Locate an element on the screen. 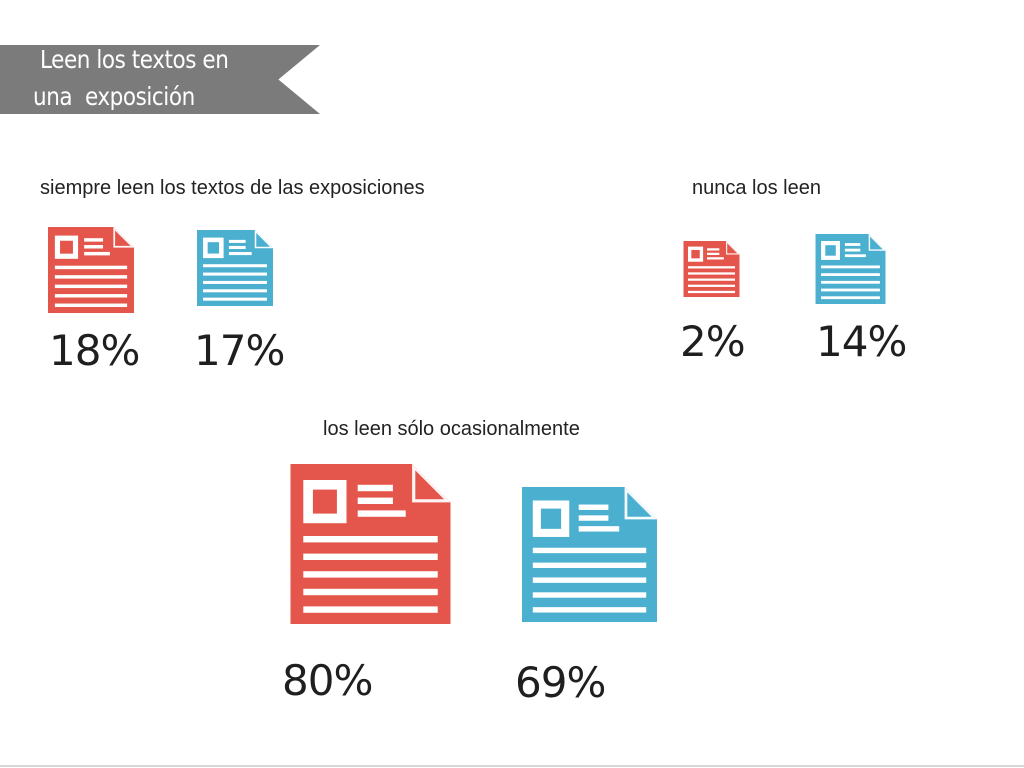 The height and width of the screenshot is (768, 1024). value-label-red-always: 18% is located at coordinates (94, 350).